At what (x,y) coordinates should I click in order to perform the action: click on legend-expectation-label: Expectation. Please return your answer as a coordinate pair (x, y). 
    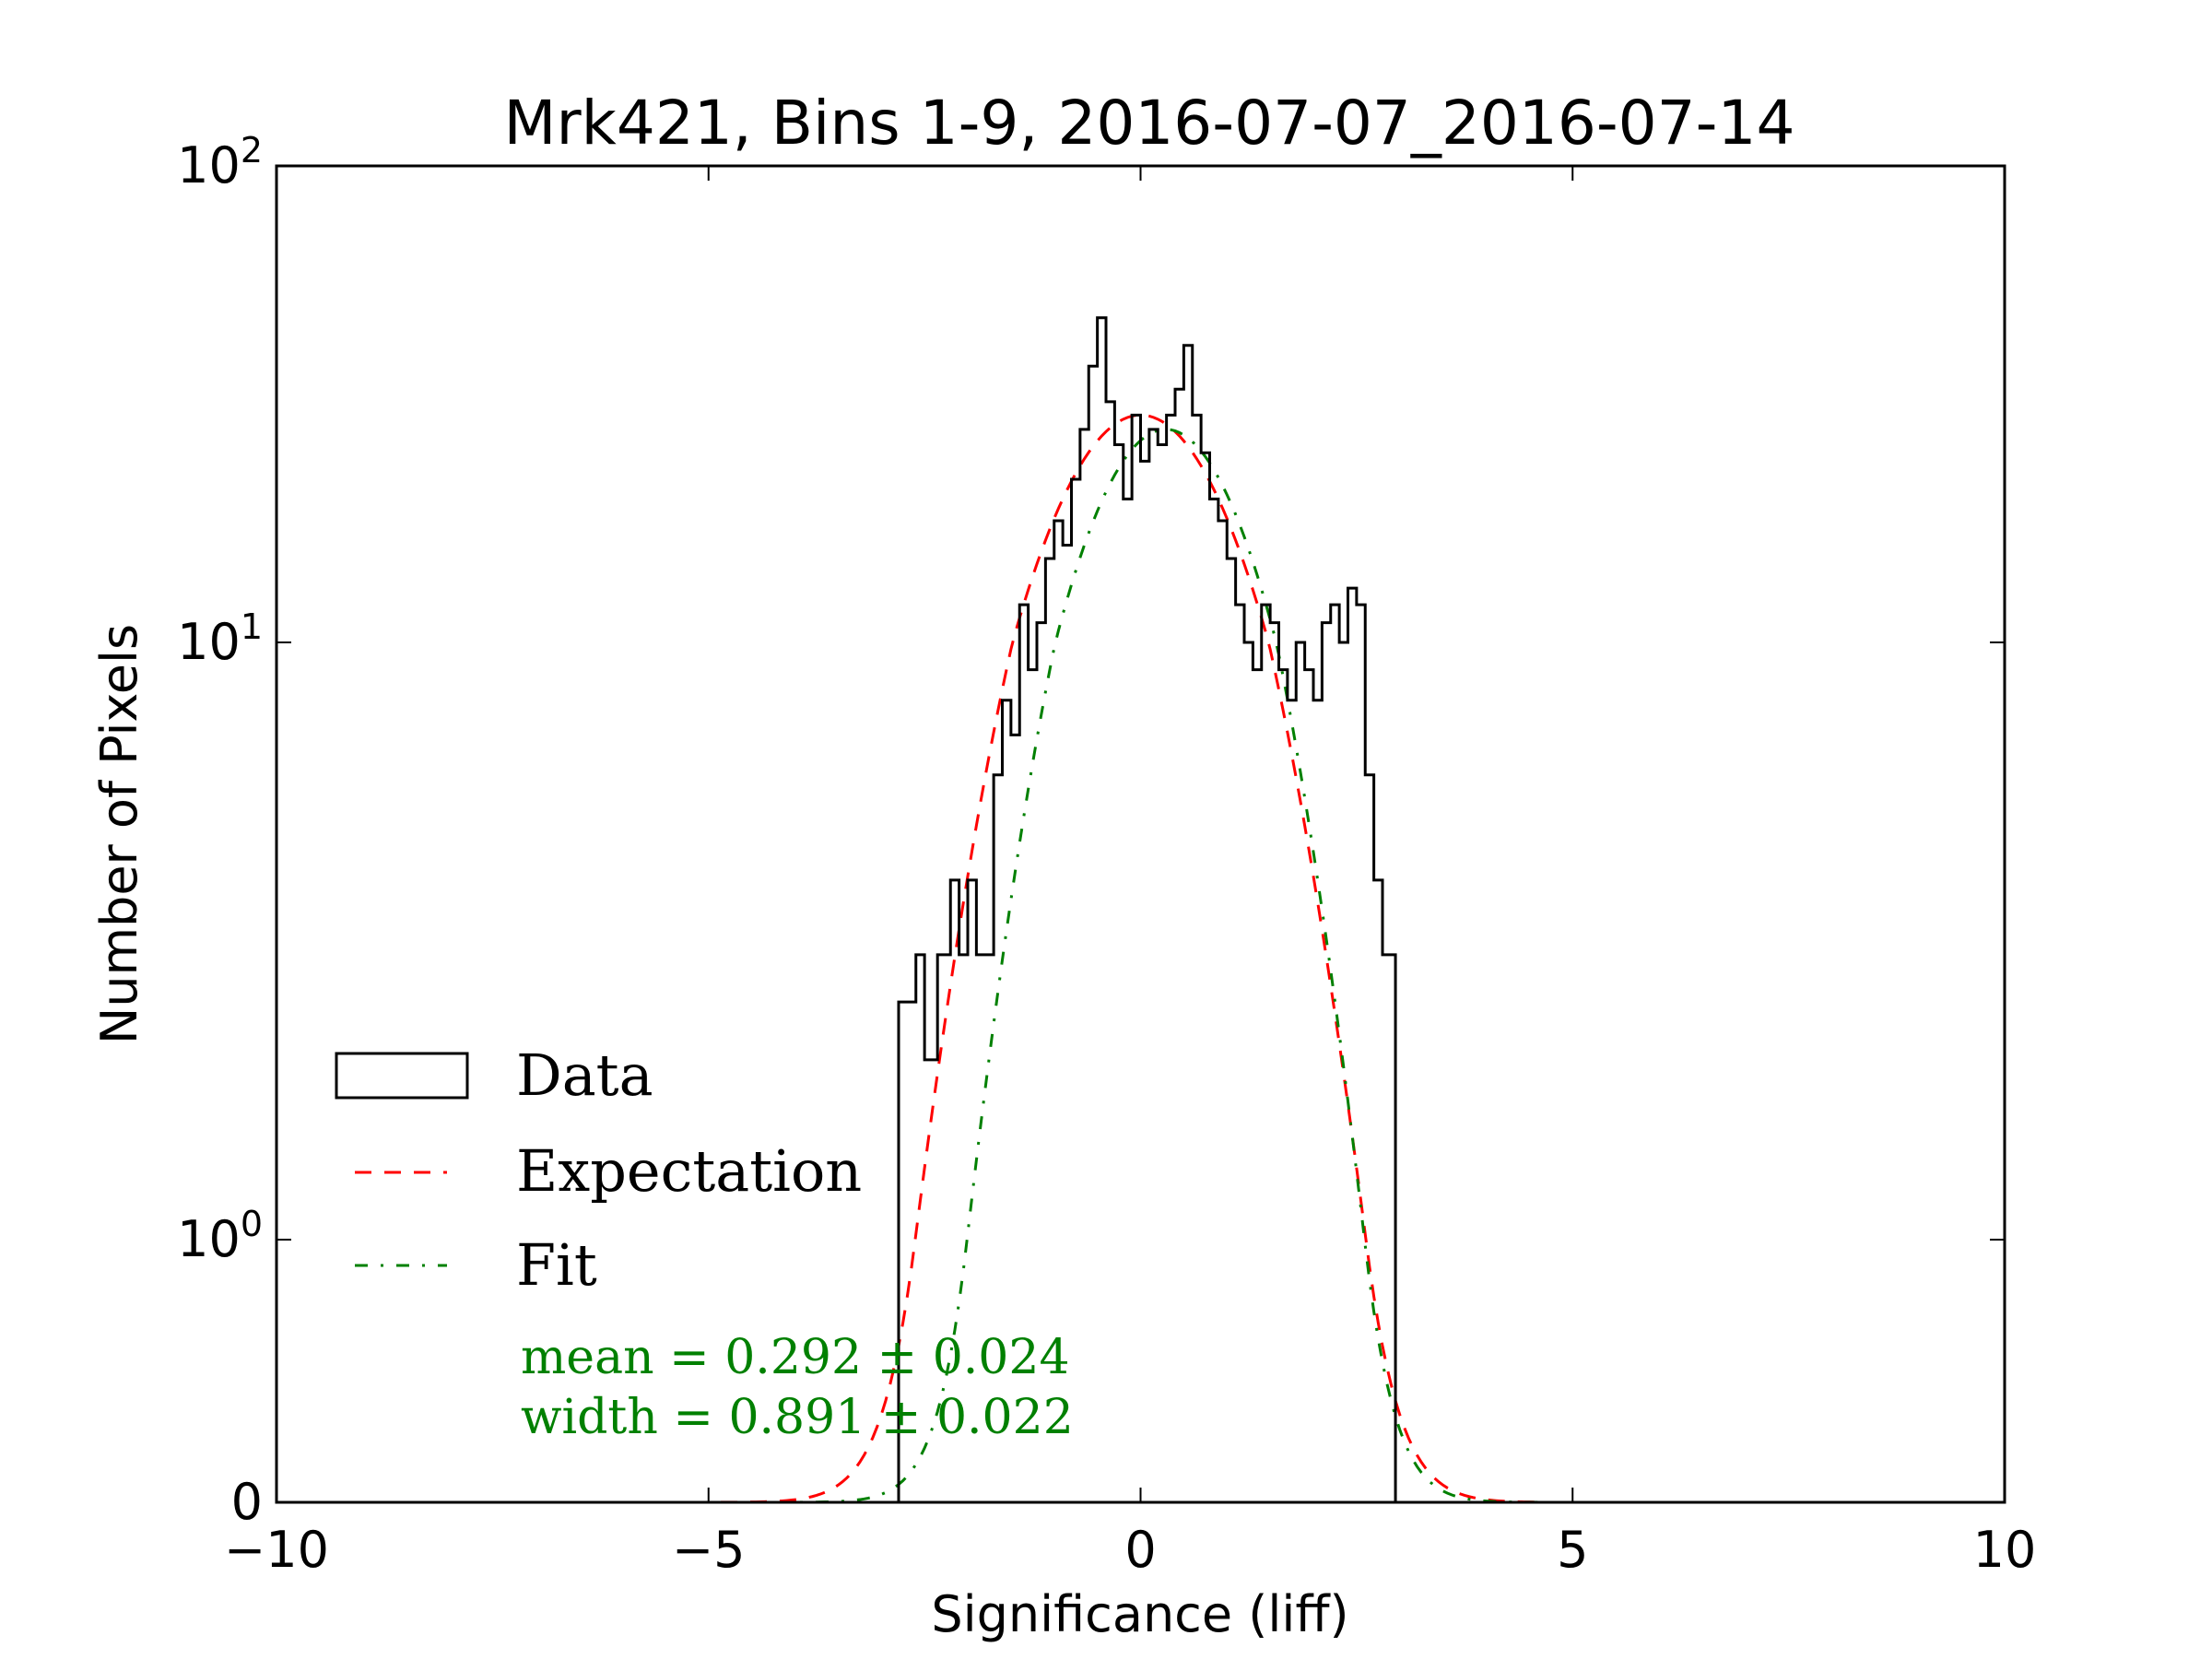
    Looking at the image, I should click on (689, 1171).